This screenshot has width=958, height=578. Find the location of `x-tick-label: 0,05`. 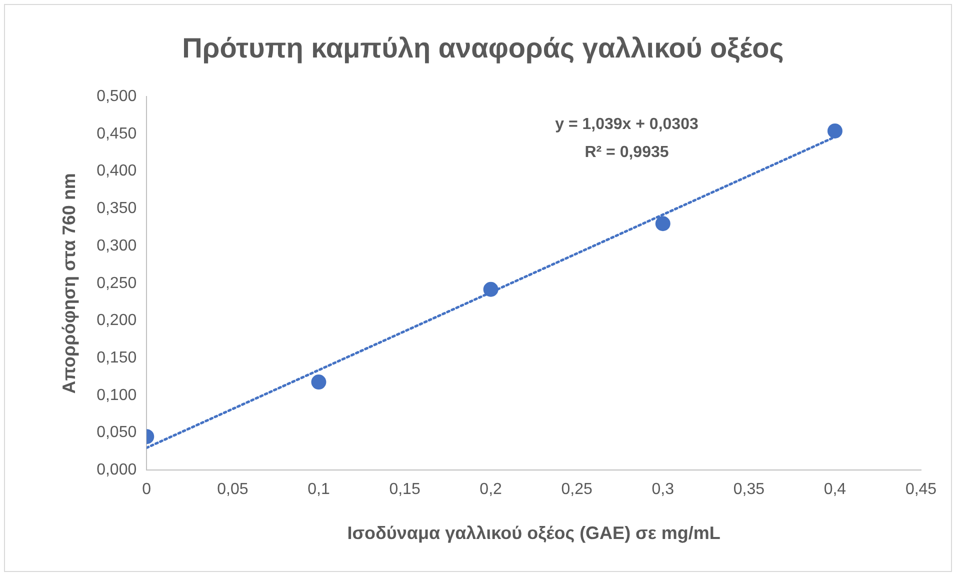

x-tick-label: 0,05 is located at coordinates (232, 489).